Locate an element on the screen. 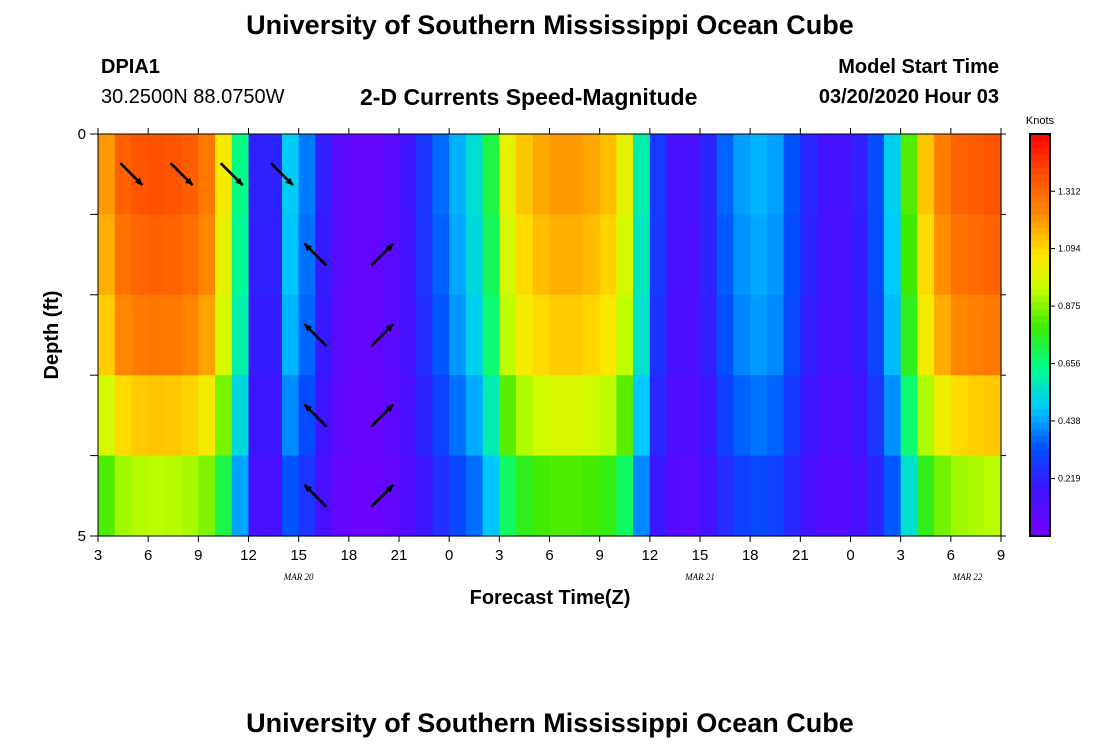 This screenshot has height=750, width=1100. x-tick-label: 12 is located at coordinates (248, 555).